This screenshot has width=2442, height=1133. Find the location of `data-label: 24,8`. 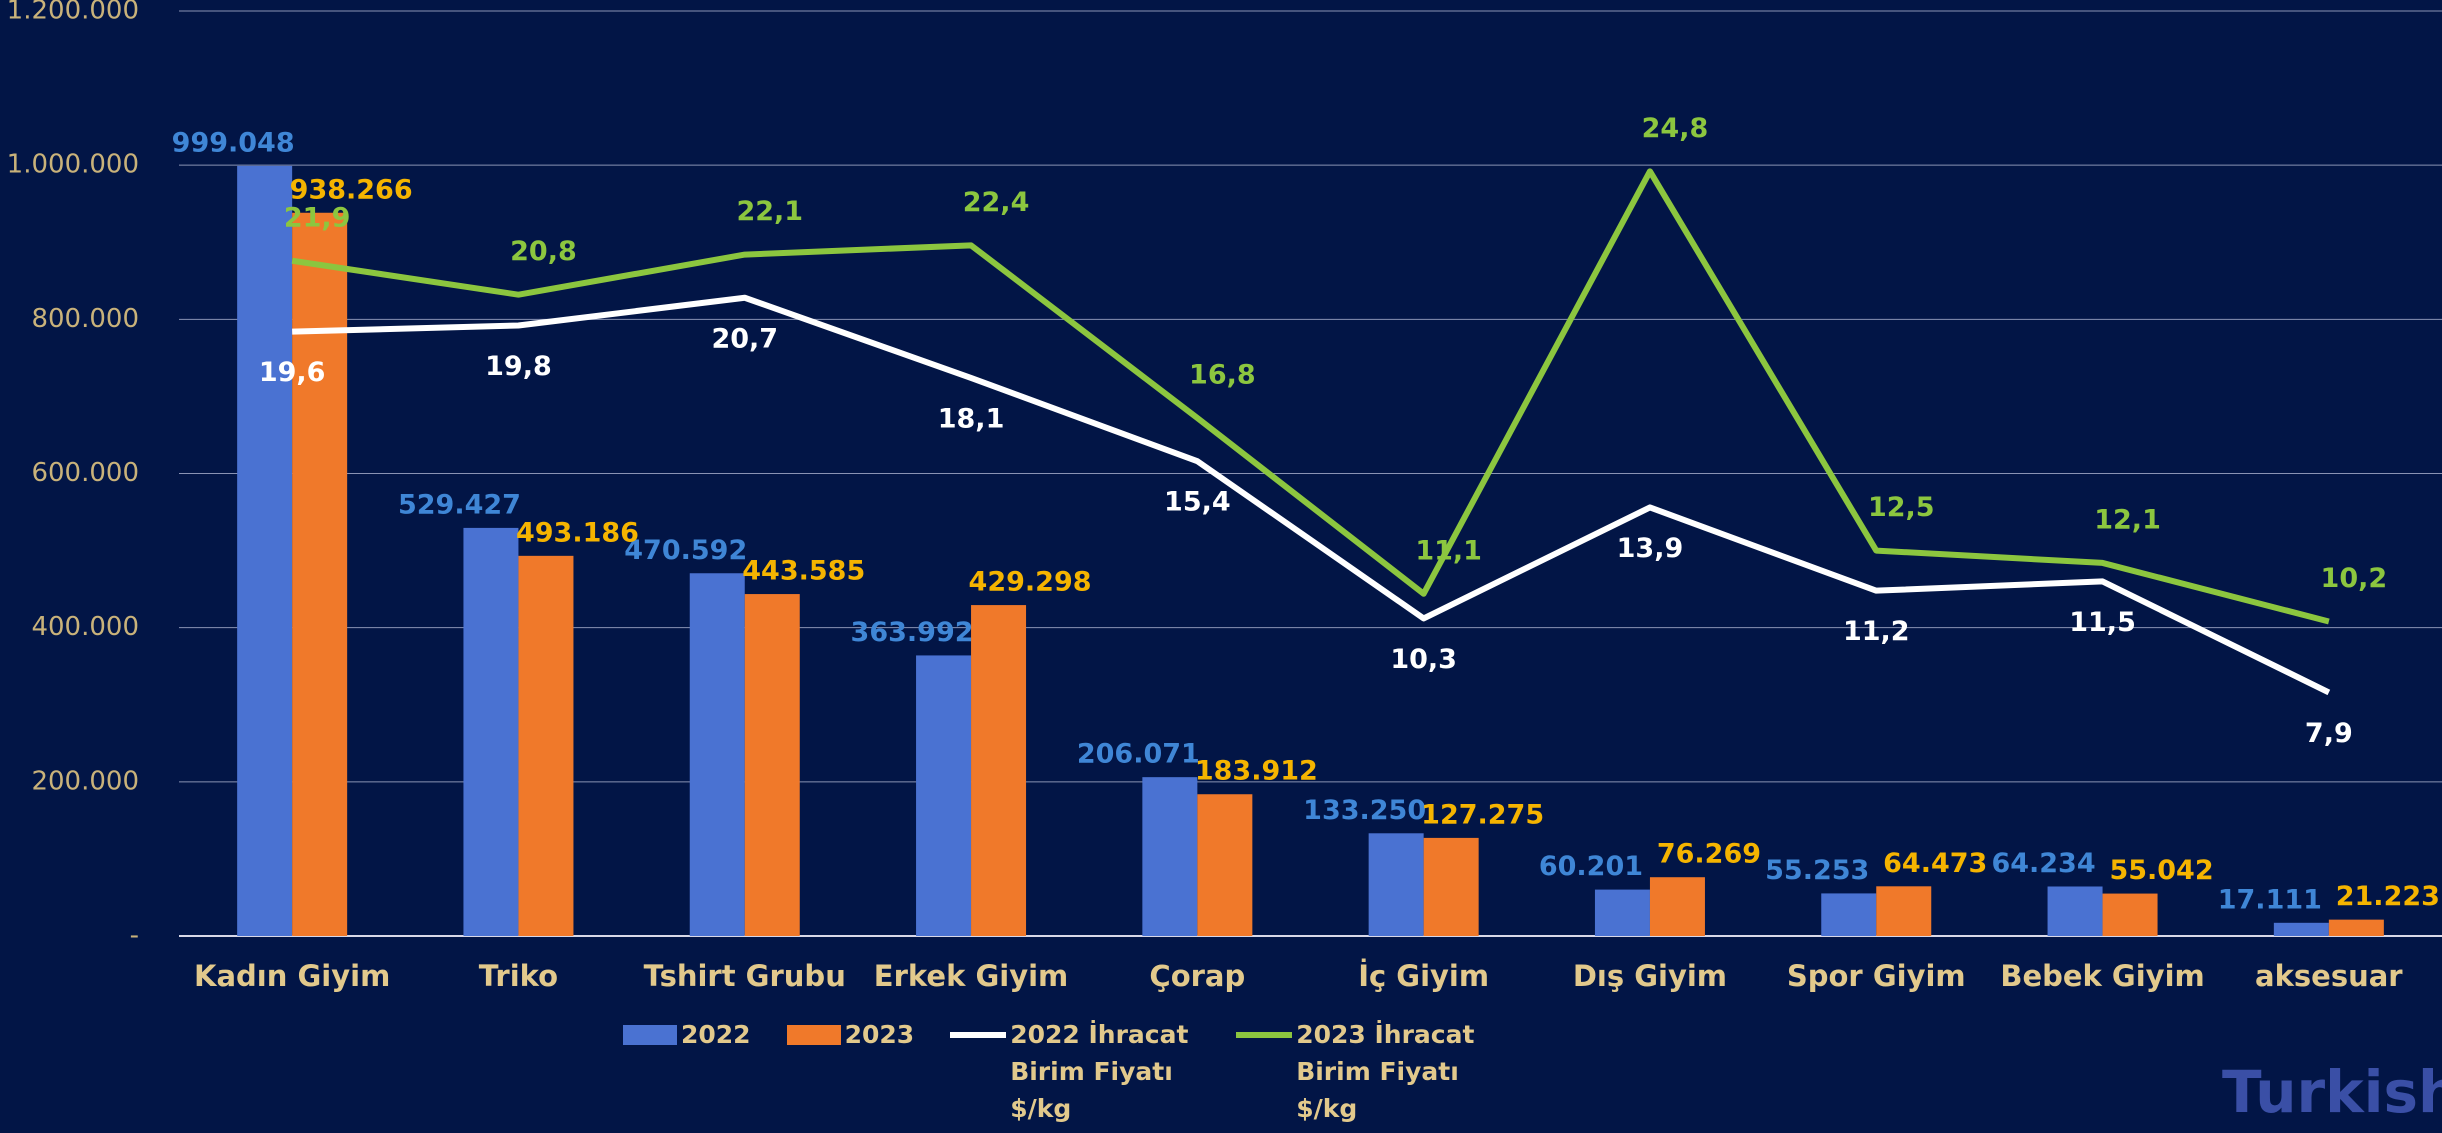

data-label: 24,8 is located at coordinates (1675, 128).